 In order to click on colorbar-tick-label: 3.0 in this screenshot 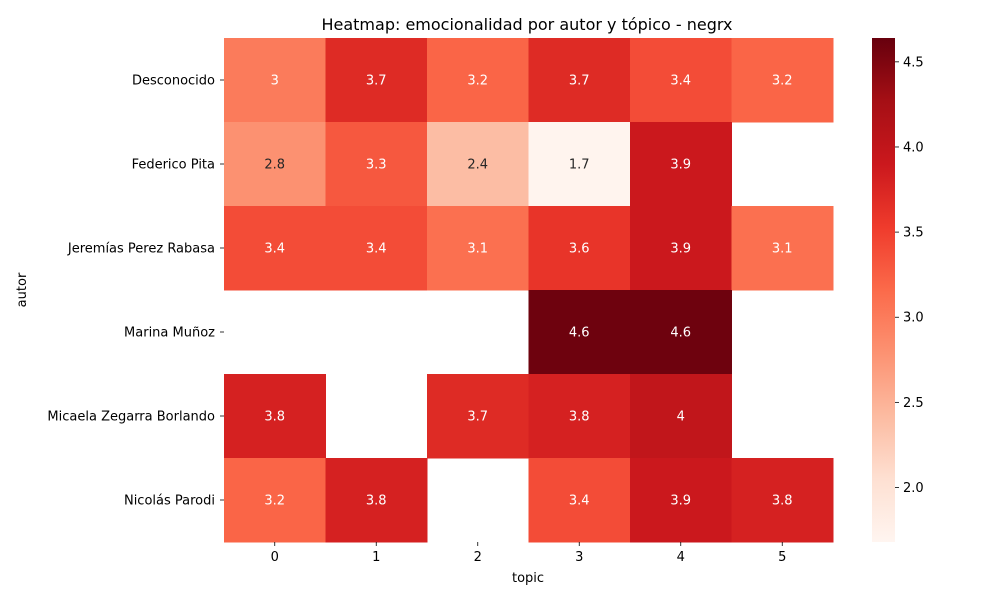, I will do `click(913, 318)`.